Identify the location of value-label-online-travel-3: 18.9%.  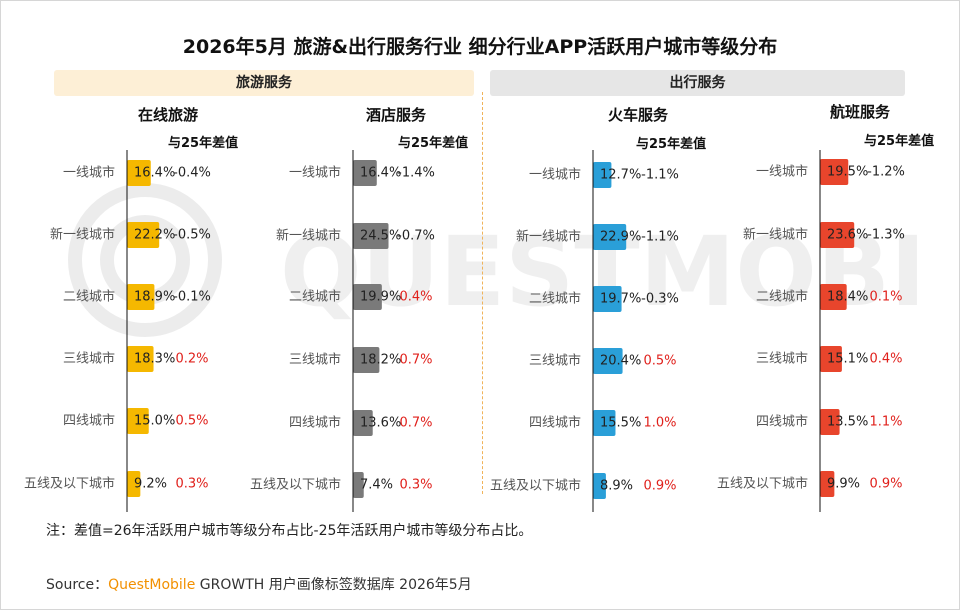
(154, 297).